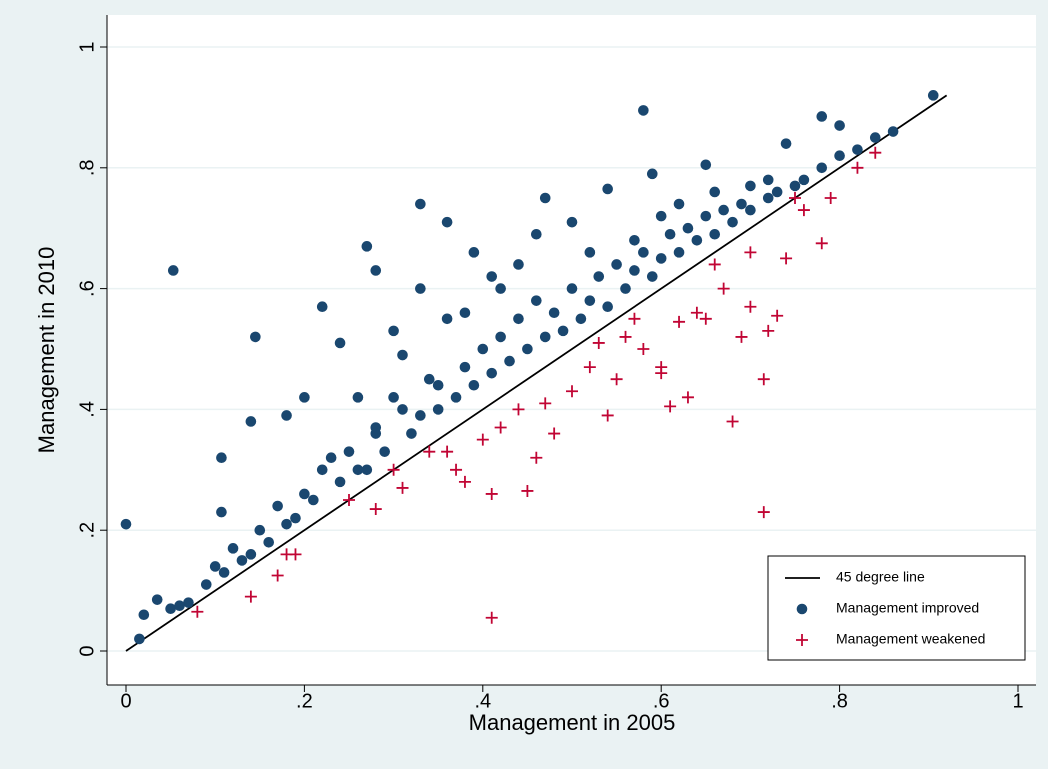  What do you see at coordinates (87, 530) in the screenshot?
I see `y-tick-label: .2` at bounding box center [87, 530].